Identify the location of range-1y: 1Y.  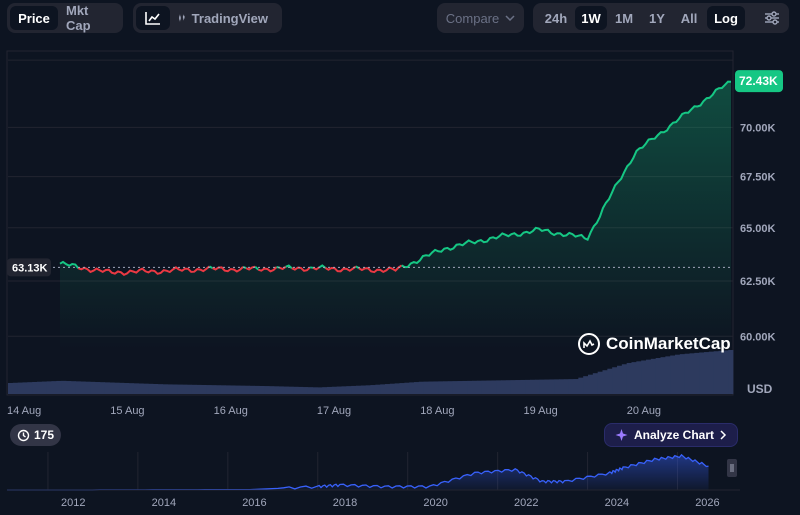
(657, 18).